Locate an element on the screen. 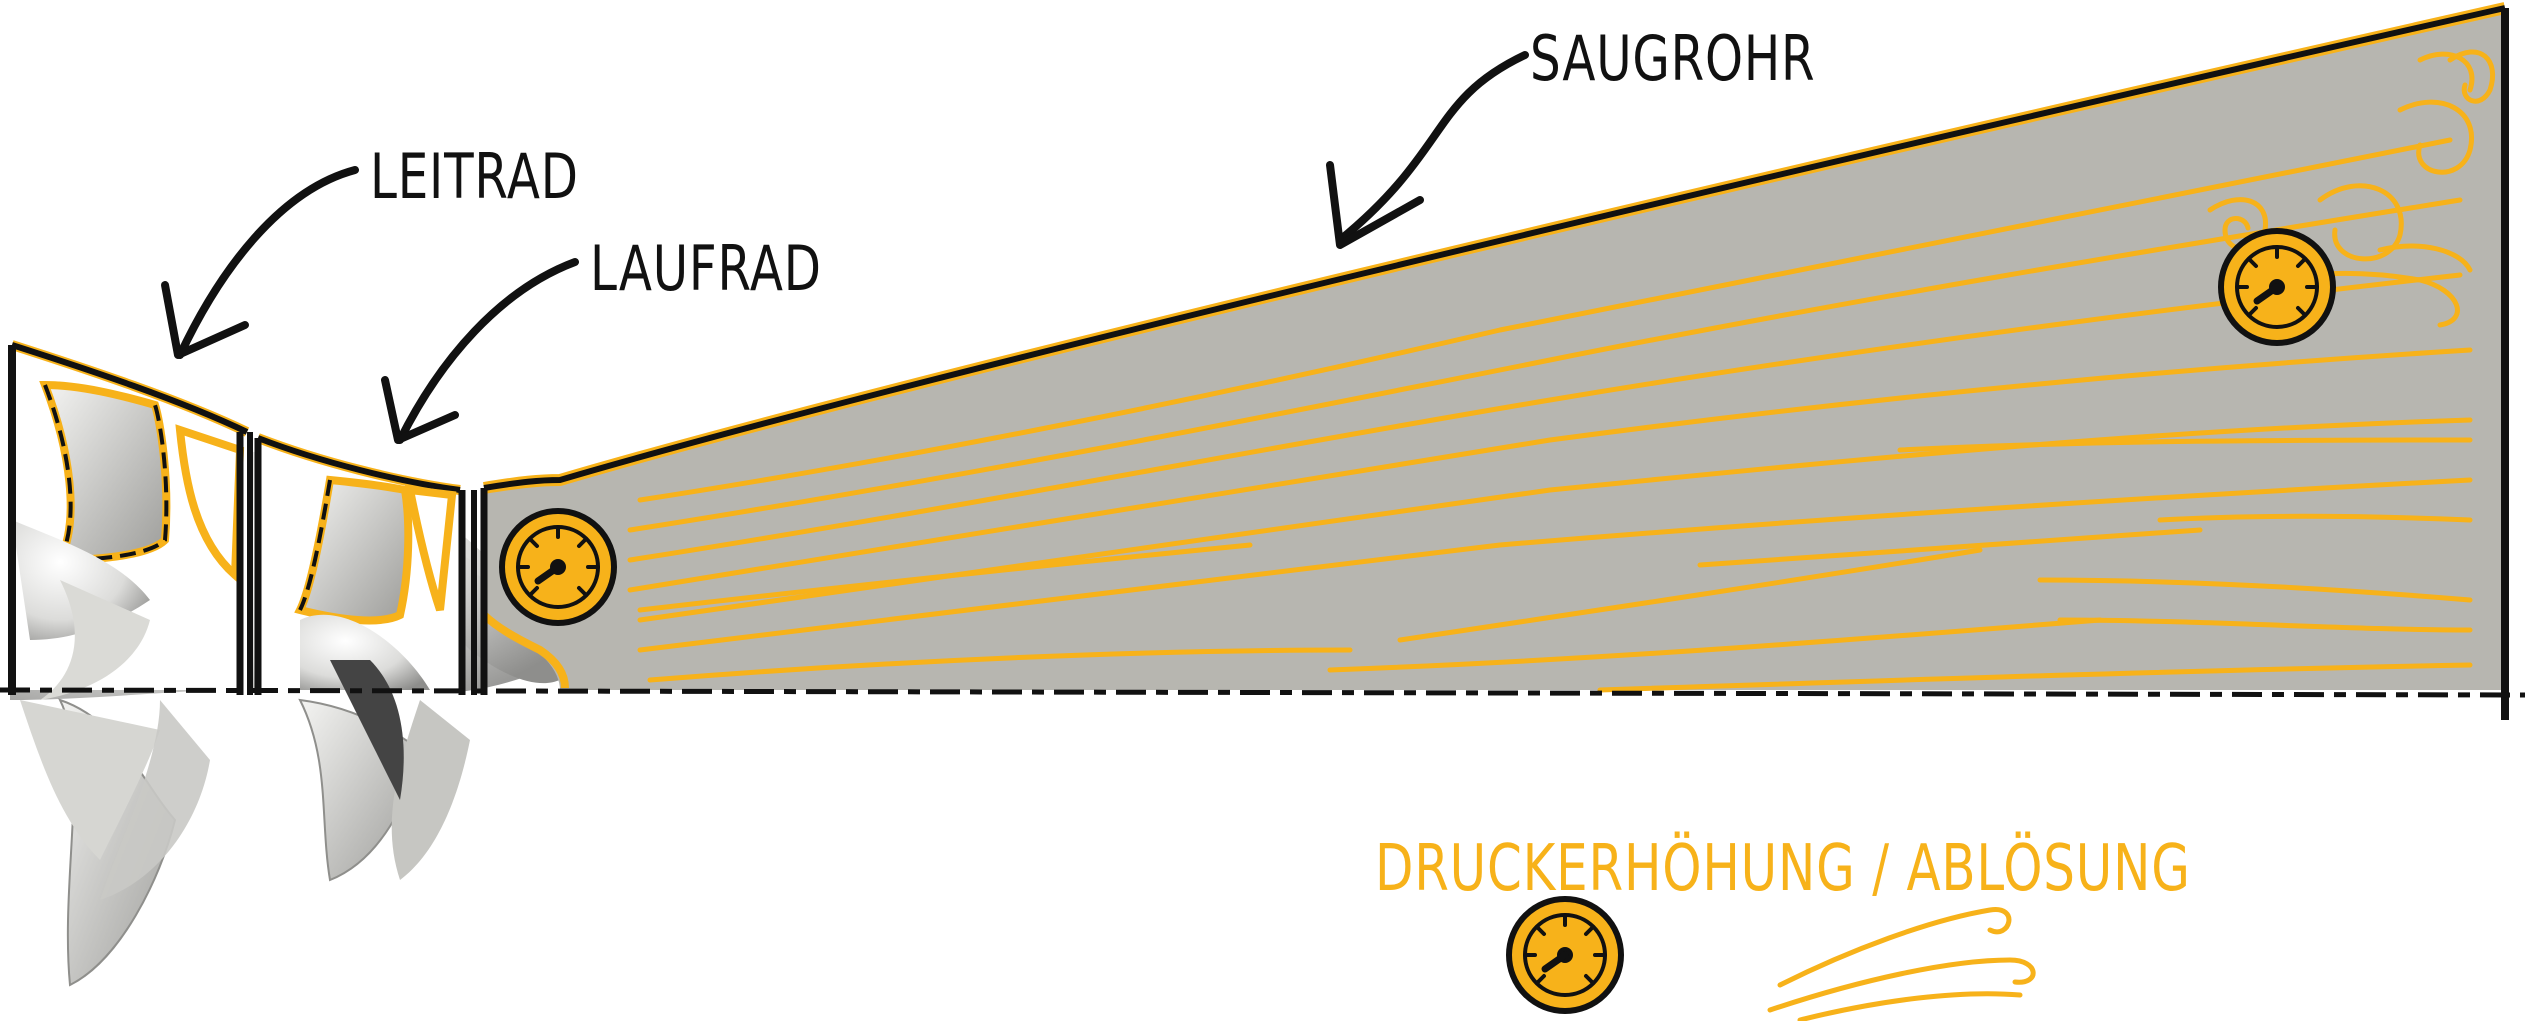 This screenshot has width=2525, height=1021. saugrohr-arrow-head is located at coordinates (1375, 205).